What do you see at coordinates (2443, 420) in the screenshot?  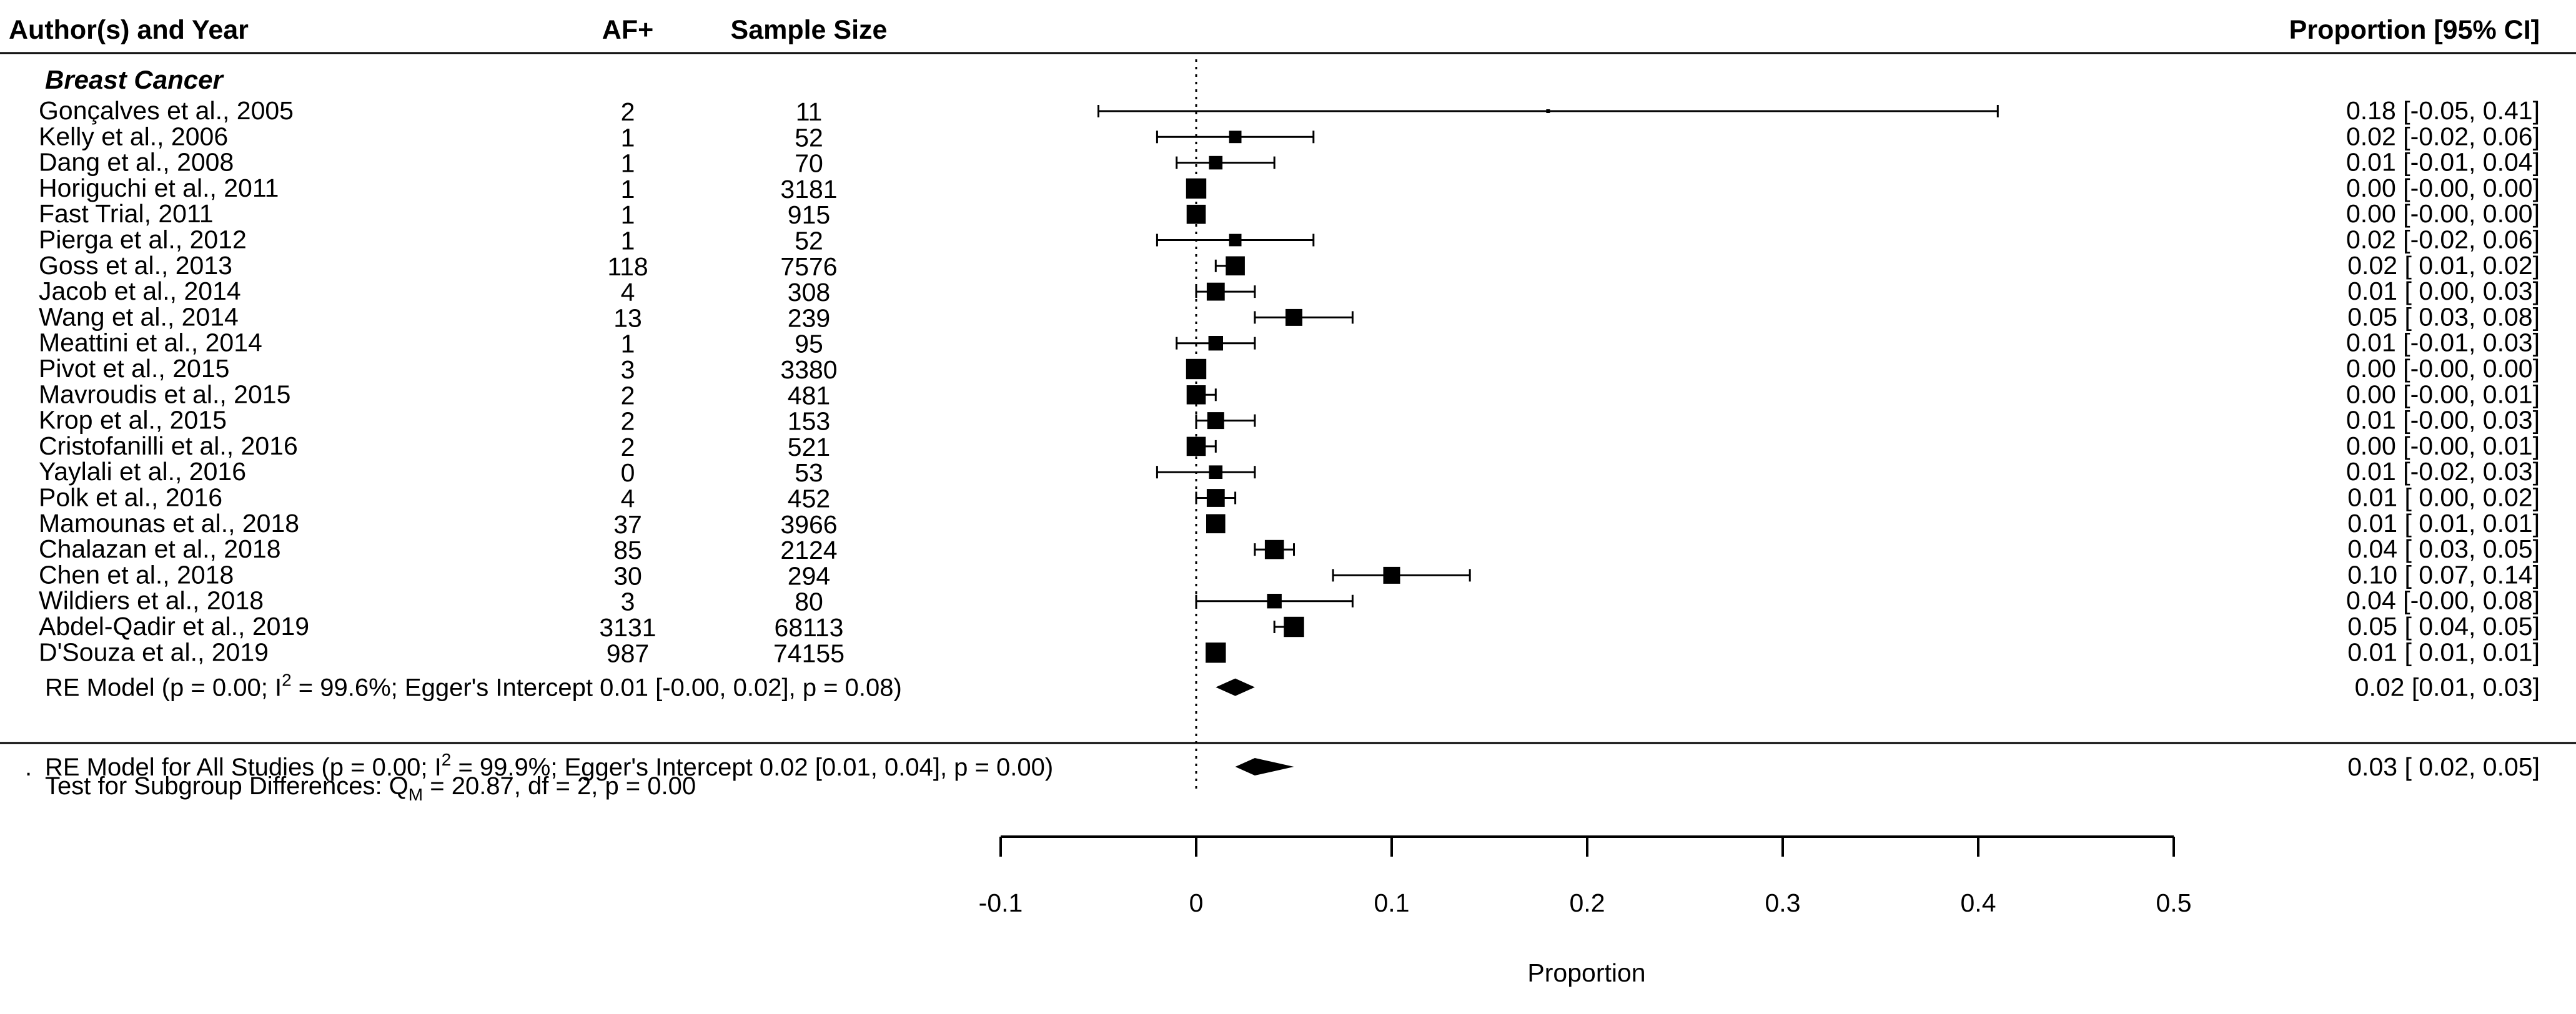 I see `study-ci-text: 0.01 [-0.00, 0.03]` at bounding box center [2443, 420].